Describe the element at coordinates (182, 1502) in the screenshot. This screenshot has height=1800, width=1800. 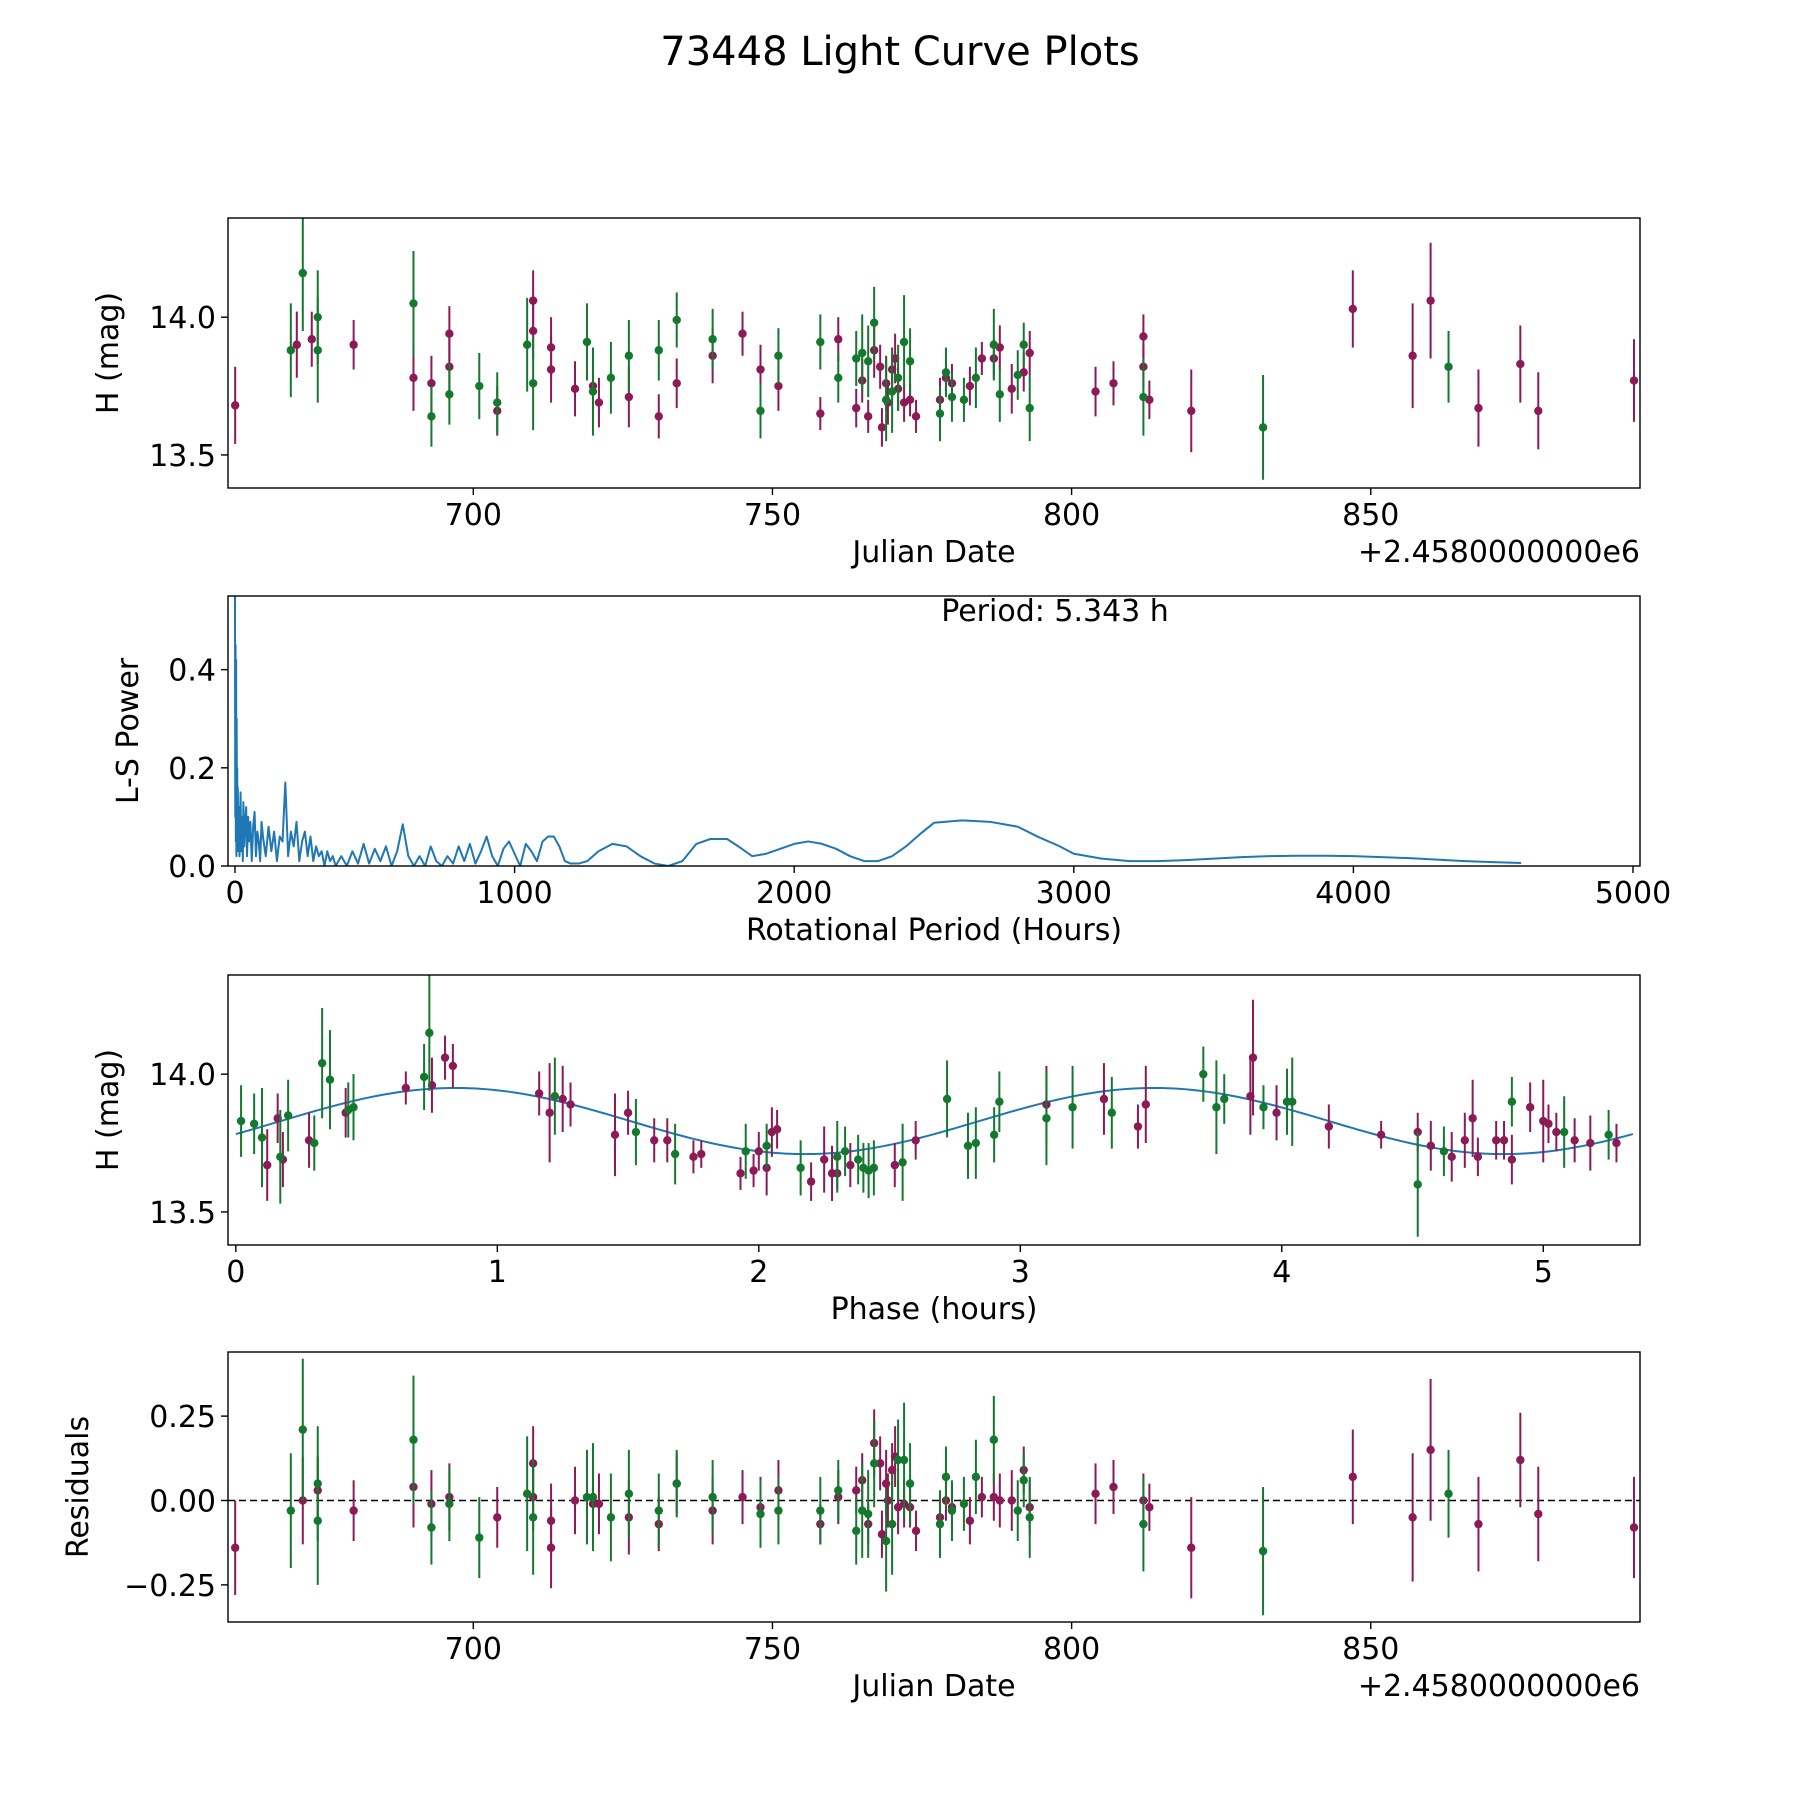
I see `y-tick-label: 0.00` at that location.